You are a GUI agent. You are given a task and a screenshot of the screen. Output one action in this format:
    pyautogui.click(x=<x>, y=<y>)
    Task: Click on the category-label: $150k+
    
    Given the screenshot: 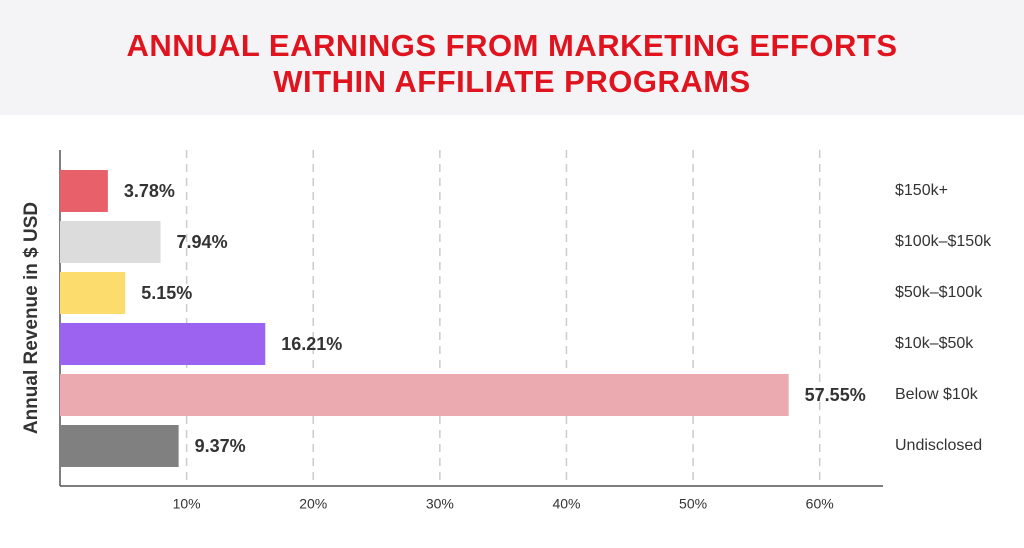 What is the action you would take?
    pyautogui.click(x=921, y=190)
    